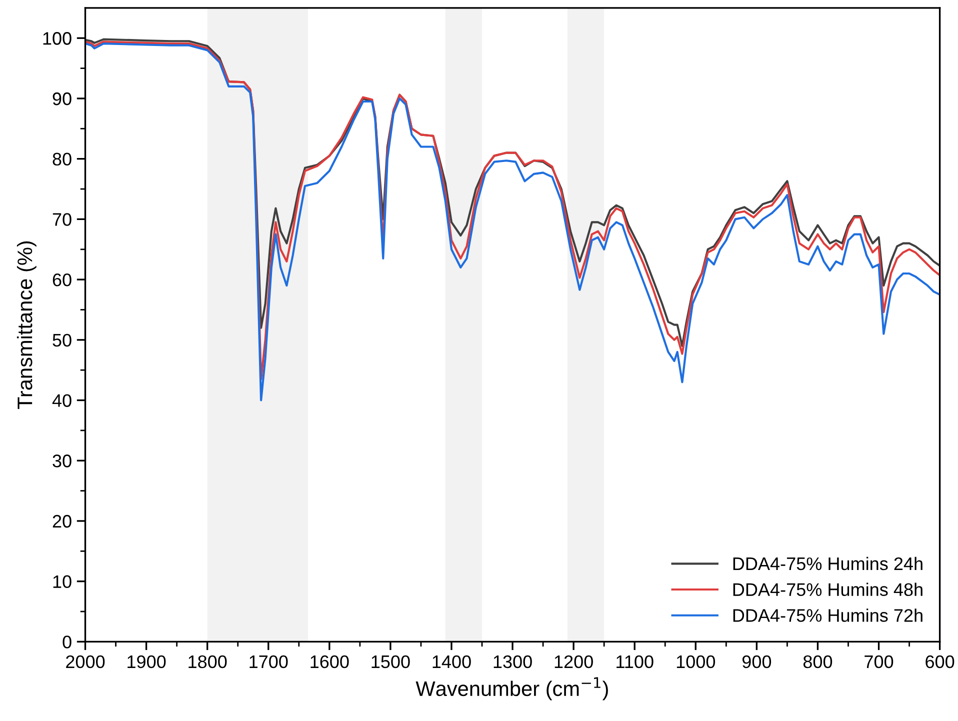 The image size is (958, 721). What do you see at coordinates (817, 661) in the screenshot?
I see `x-tick-label: 800` at bounding box center [817, 661].